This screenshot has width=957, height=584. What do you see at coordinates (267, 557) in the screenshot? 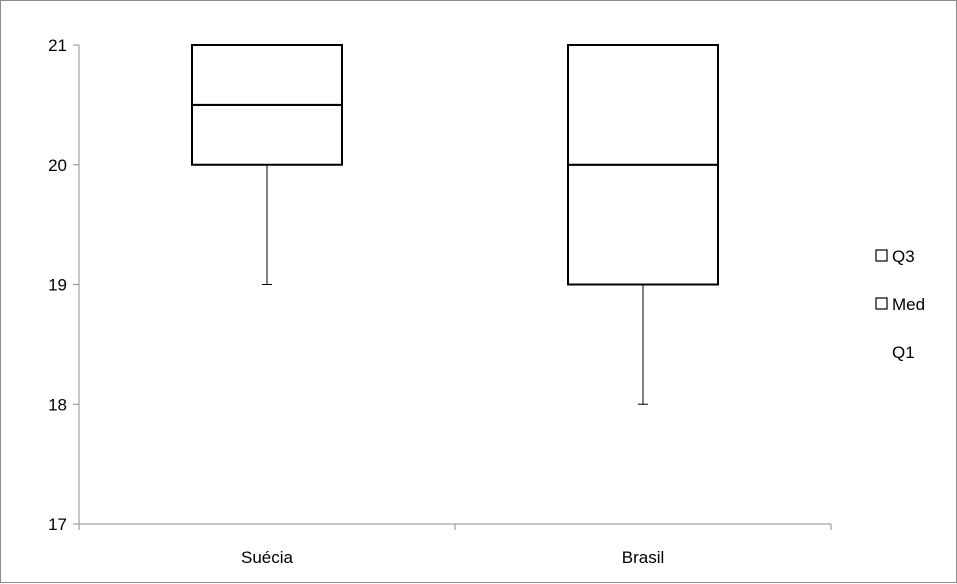
I see `category-label-suecia: Suécia` at bounding box center [267, 557].